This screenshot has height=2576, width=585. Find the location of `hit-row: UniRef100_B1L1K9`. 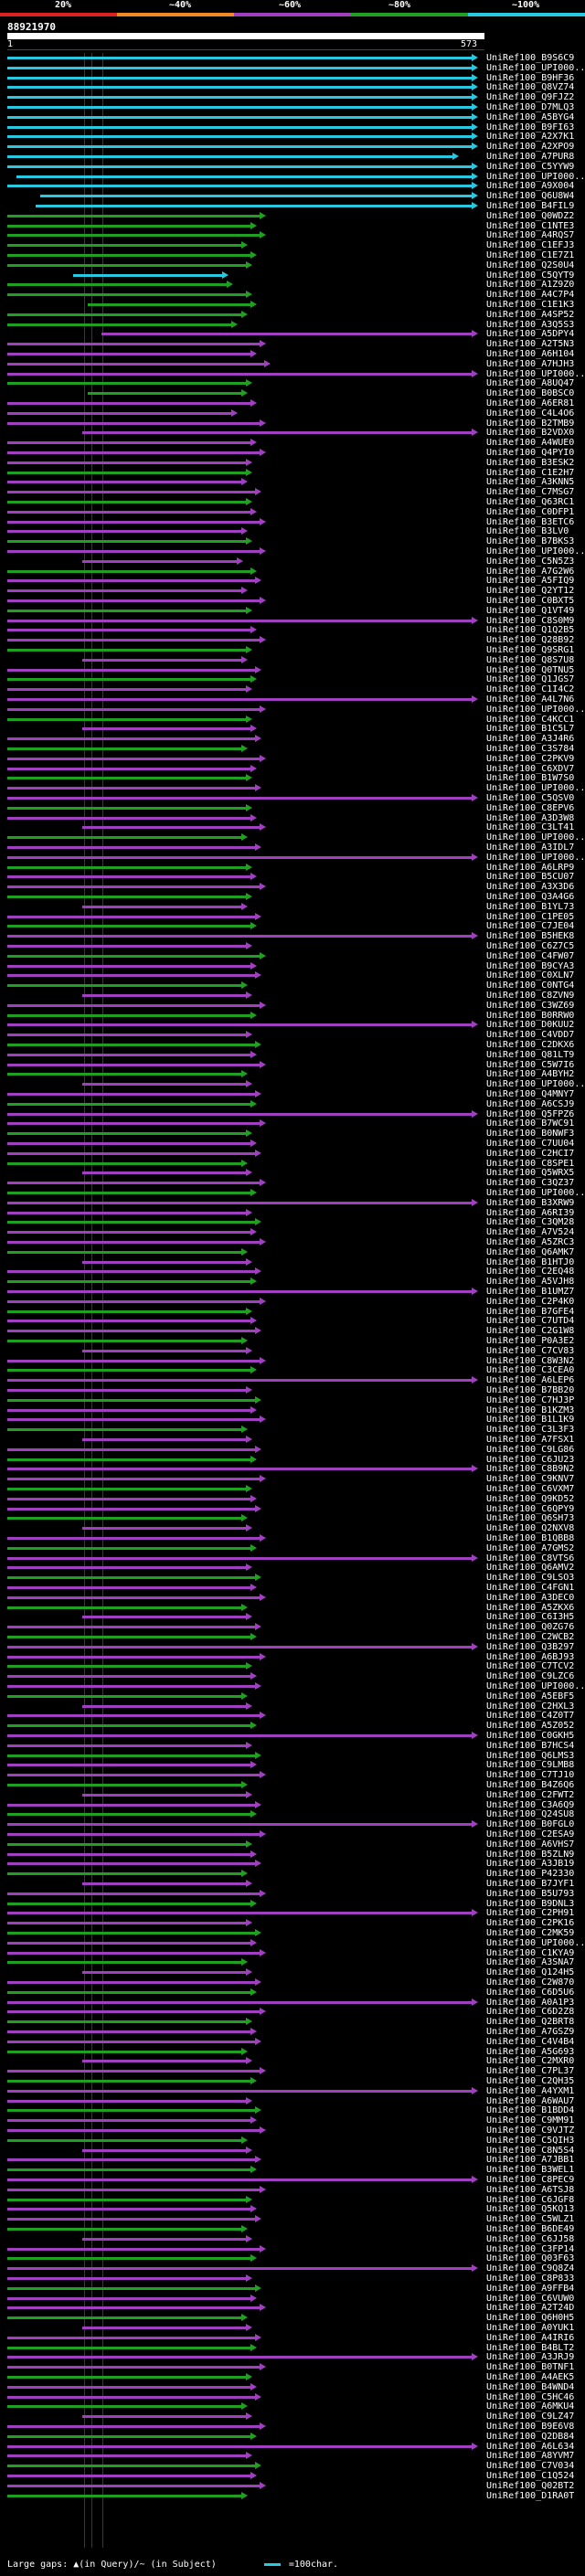

hit-row: UniRef100_B1L1K9 is located at coordinates (293, 1420).